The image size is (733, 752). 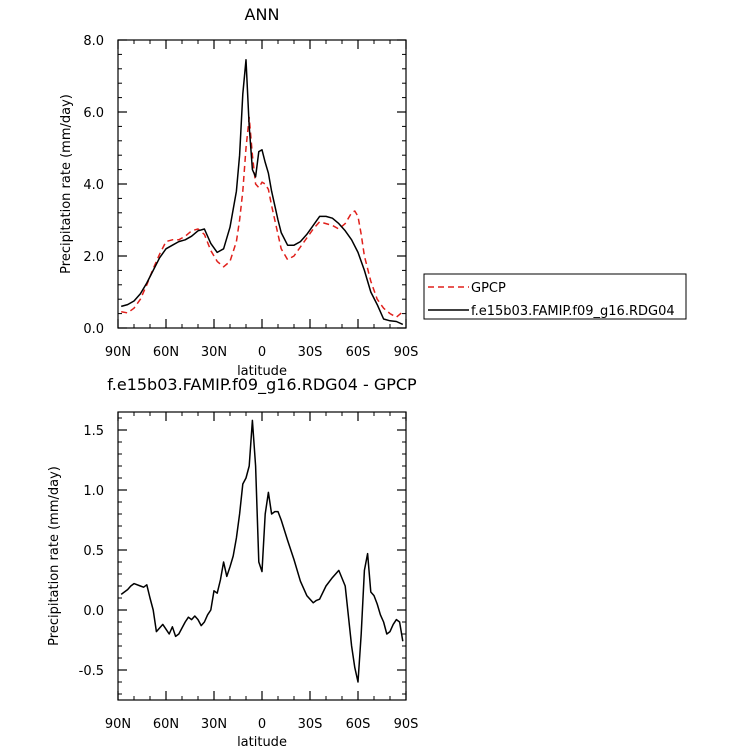 I want to click on y-tick-label: 4.0, so click(x=93, y=185).